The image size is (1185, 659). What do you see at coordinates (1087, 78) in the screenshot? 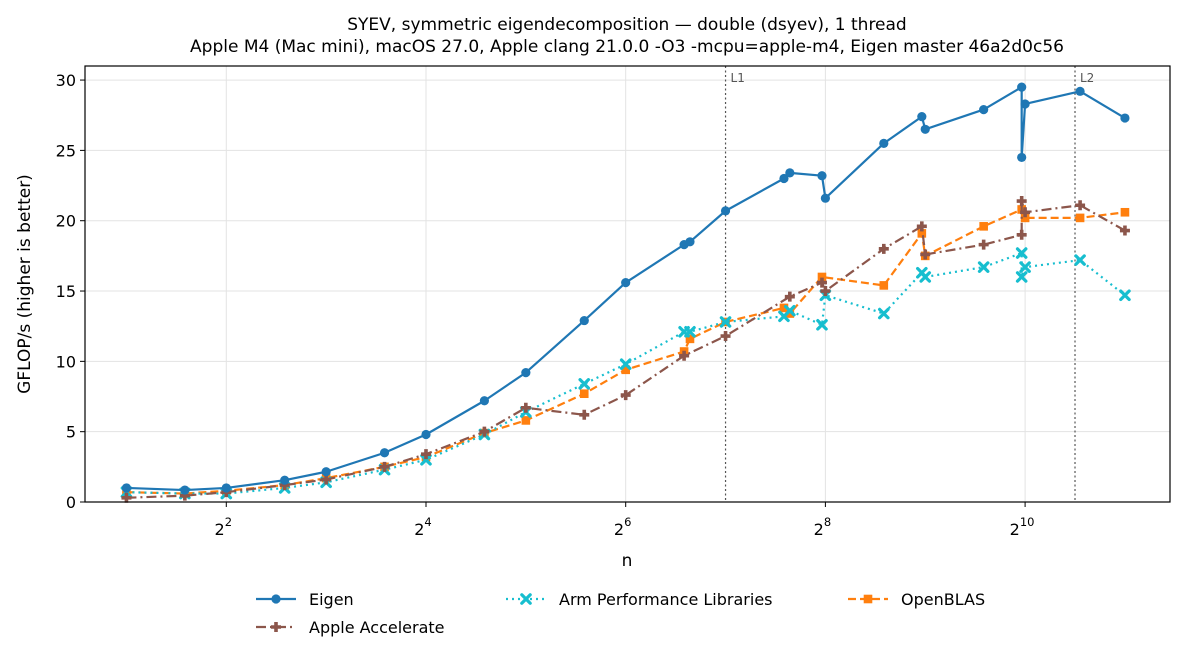
I see `annotation-label-l2: L2` at bounding box center [1087, 78].